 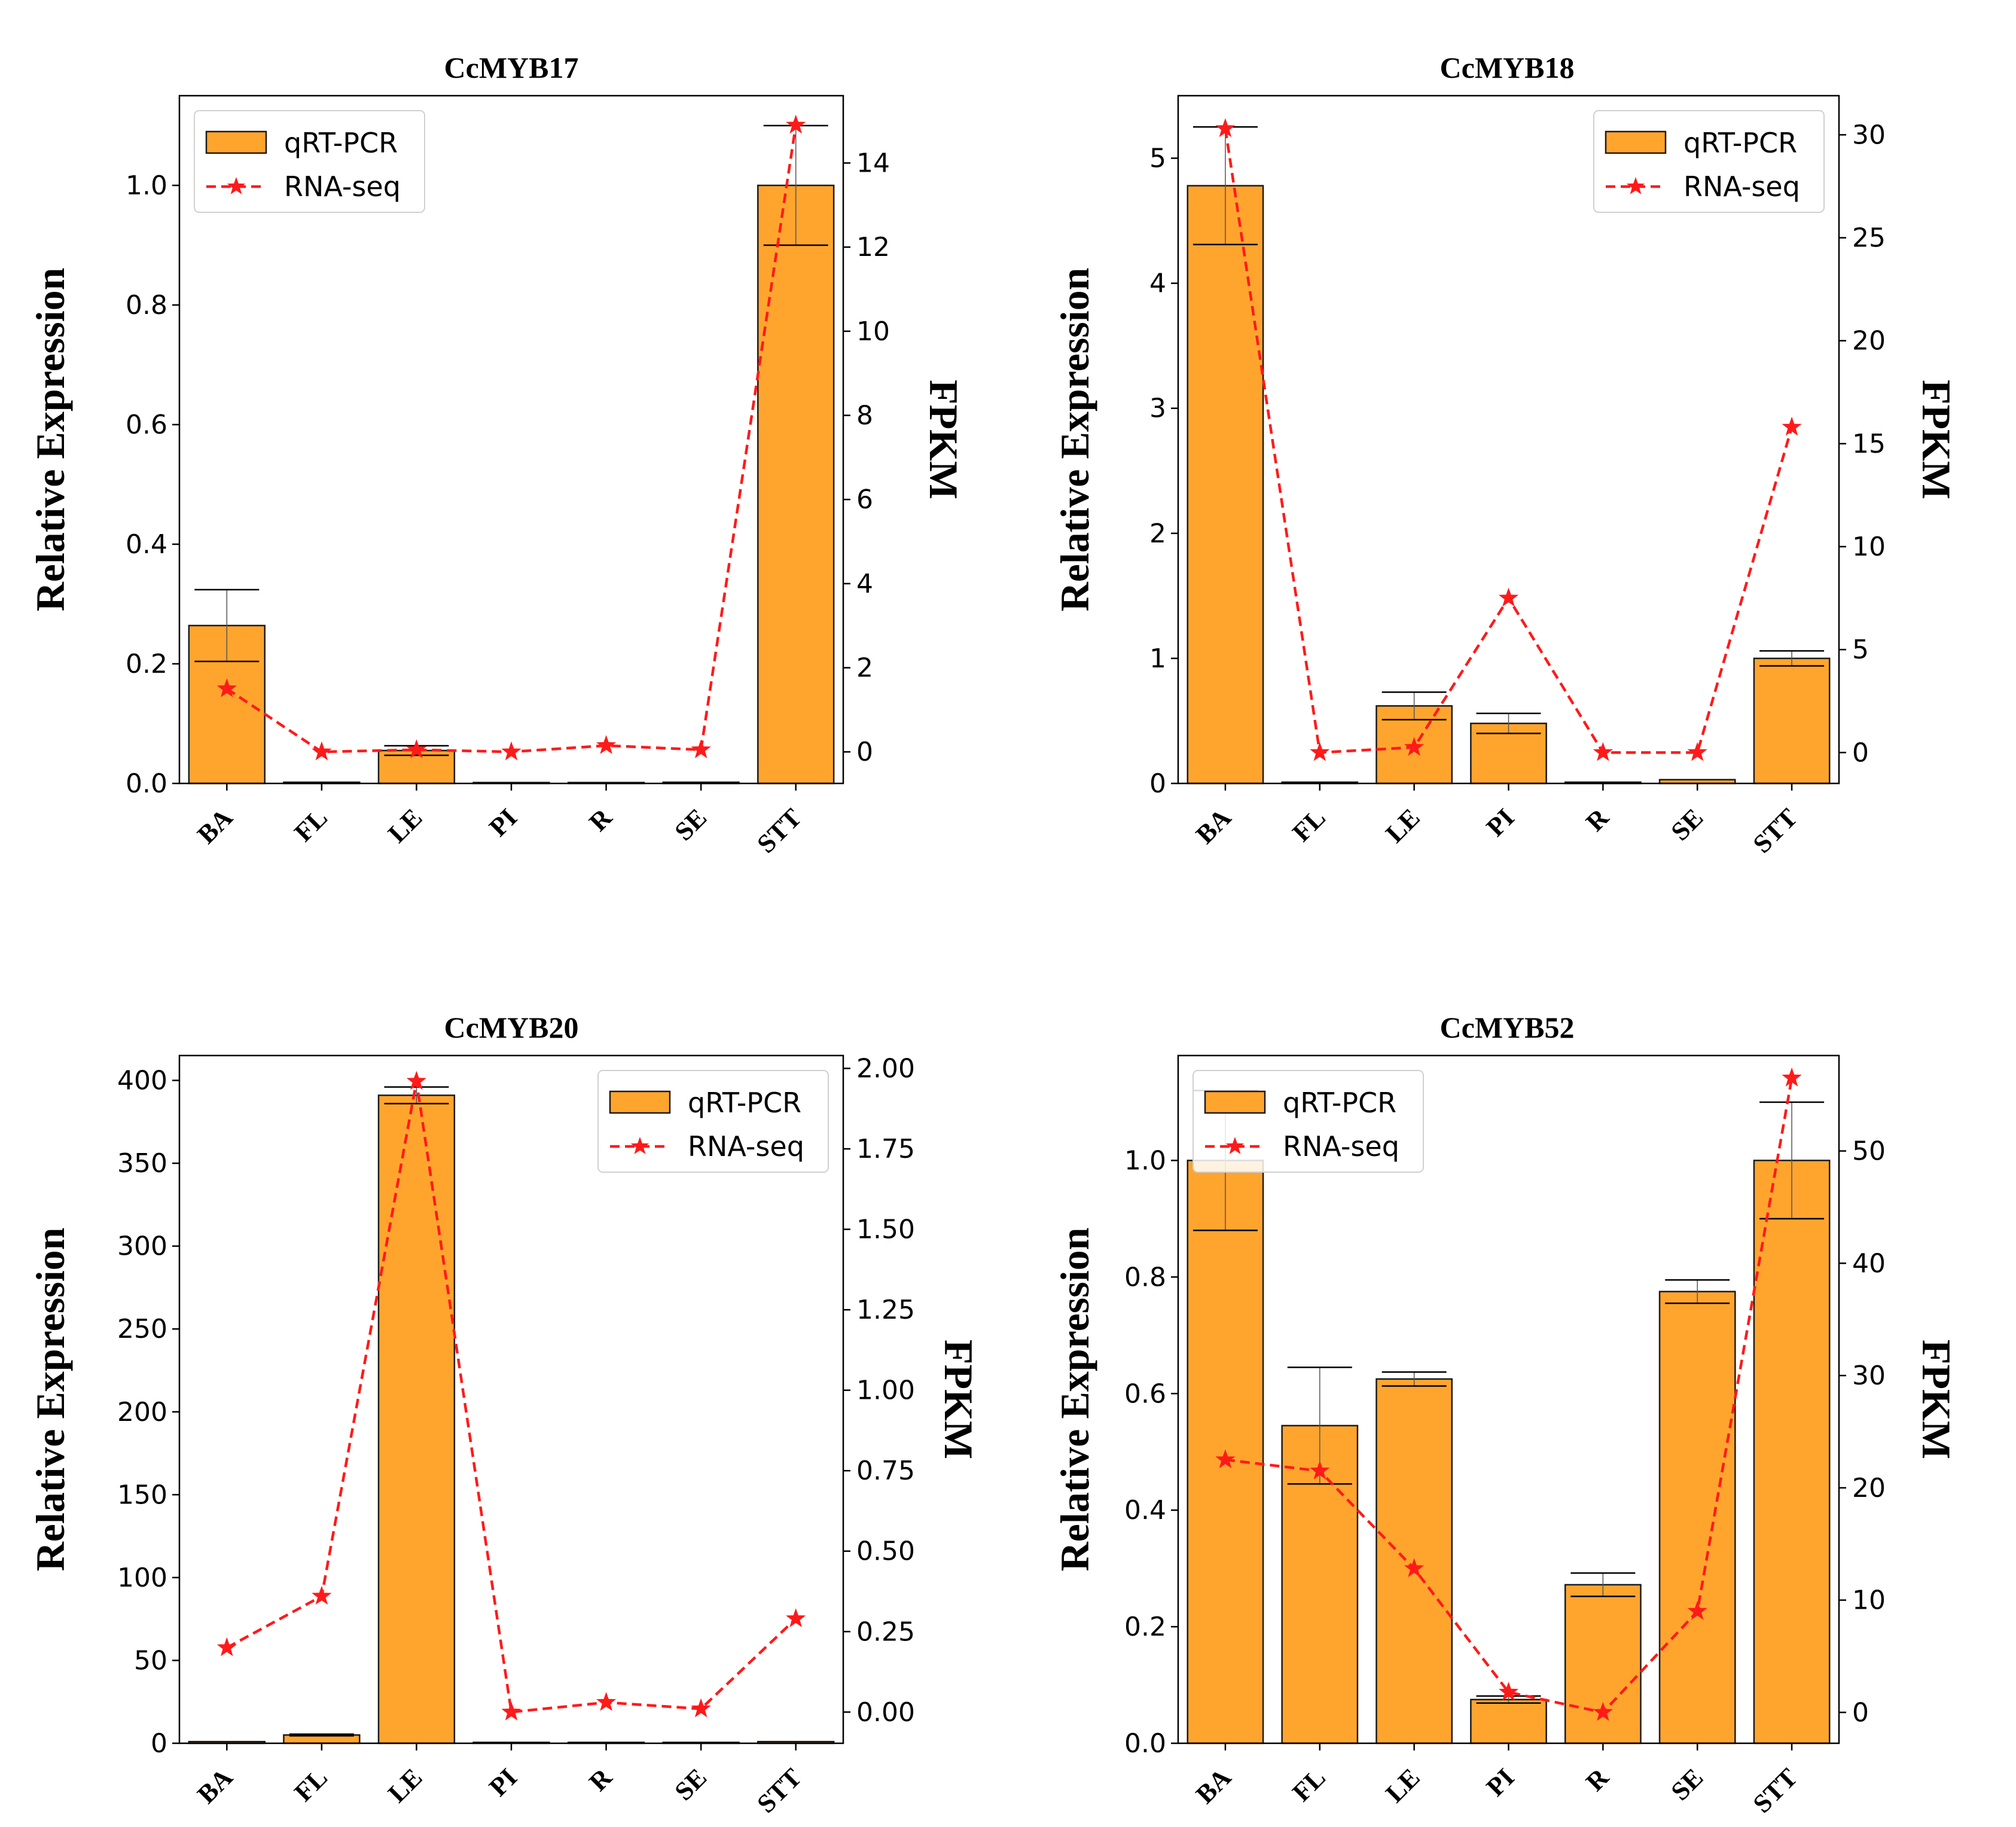 What do you see at coordinates (416, 1419) in the screenshot?
I see `bar-LE` at bounding box center [416, 1419].